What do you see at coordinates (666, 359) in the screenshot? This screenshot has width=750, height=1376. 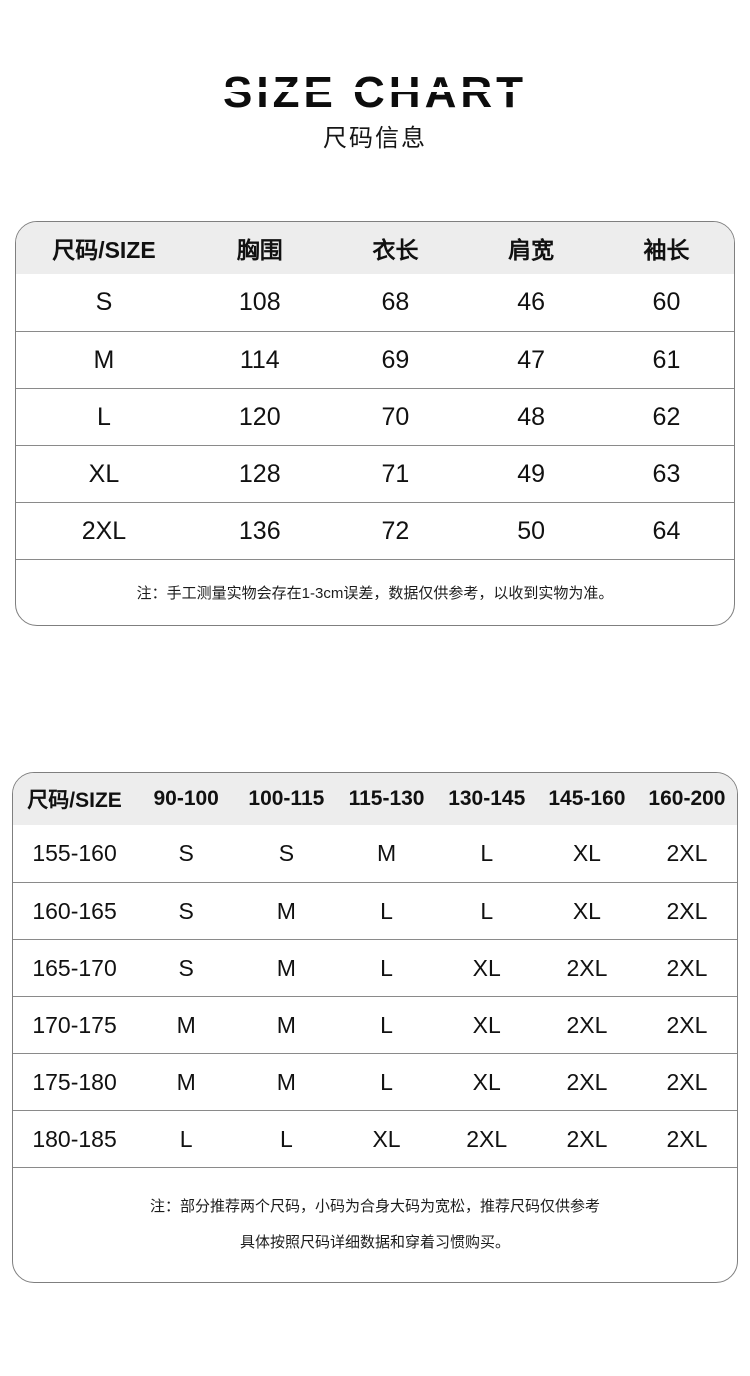 I see `table-cell: 61` at bounding box center [666, 359].